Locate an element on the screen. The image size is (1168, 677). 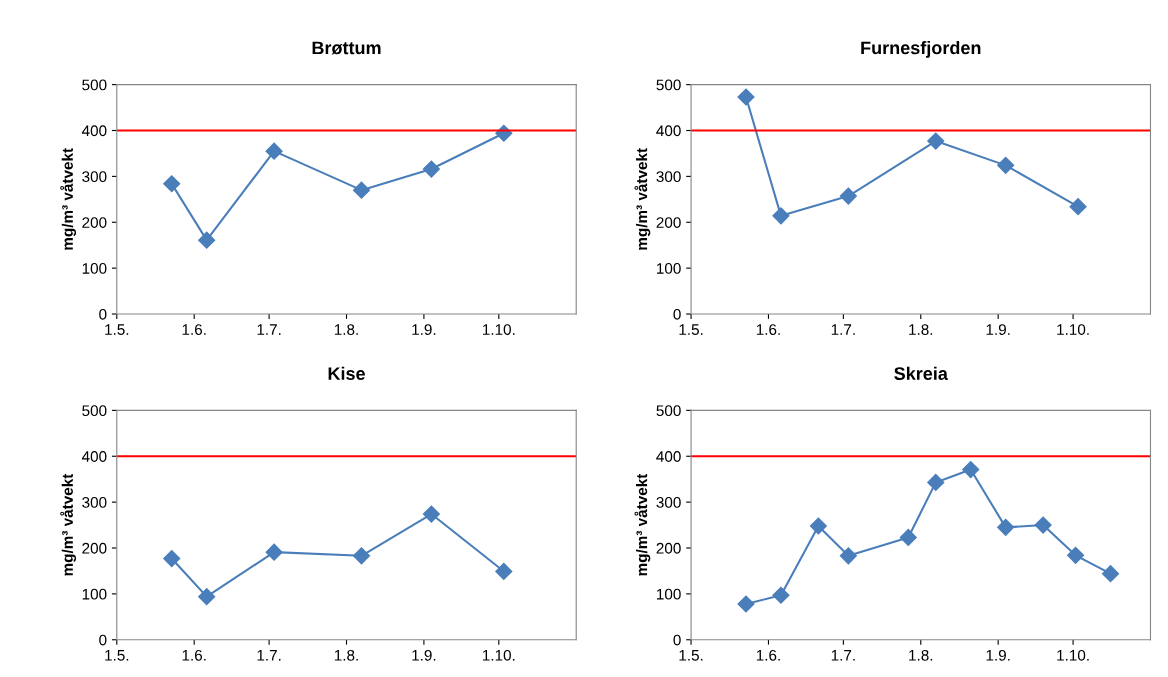
chart-title: Brøttum is located at coordinates (346, 48).